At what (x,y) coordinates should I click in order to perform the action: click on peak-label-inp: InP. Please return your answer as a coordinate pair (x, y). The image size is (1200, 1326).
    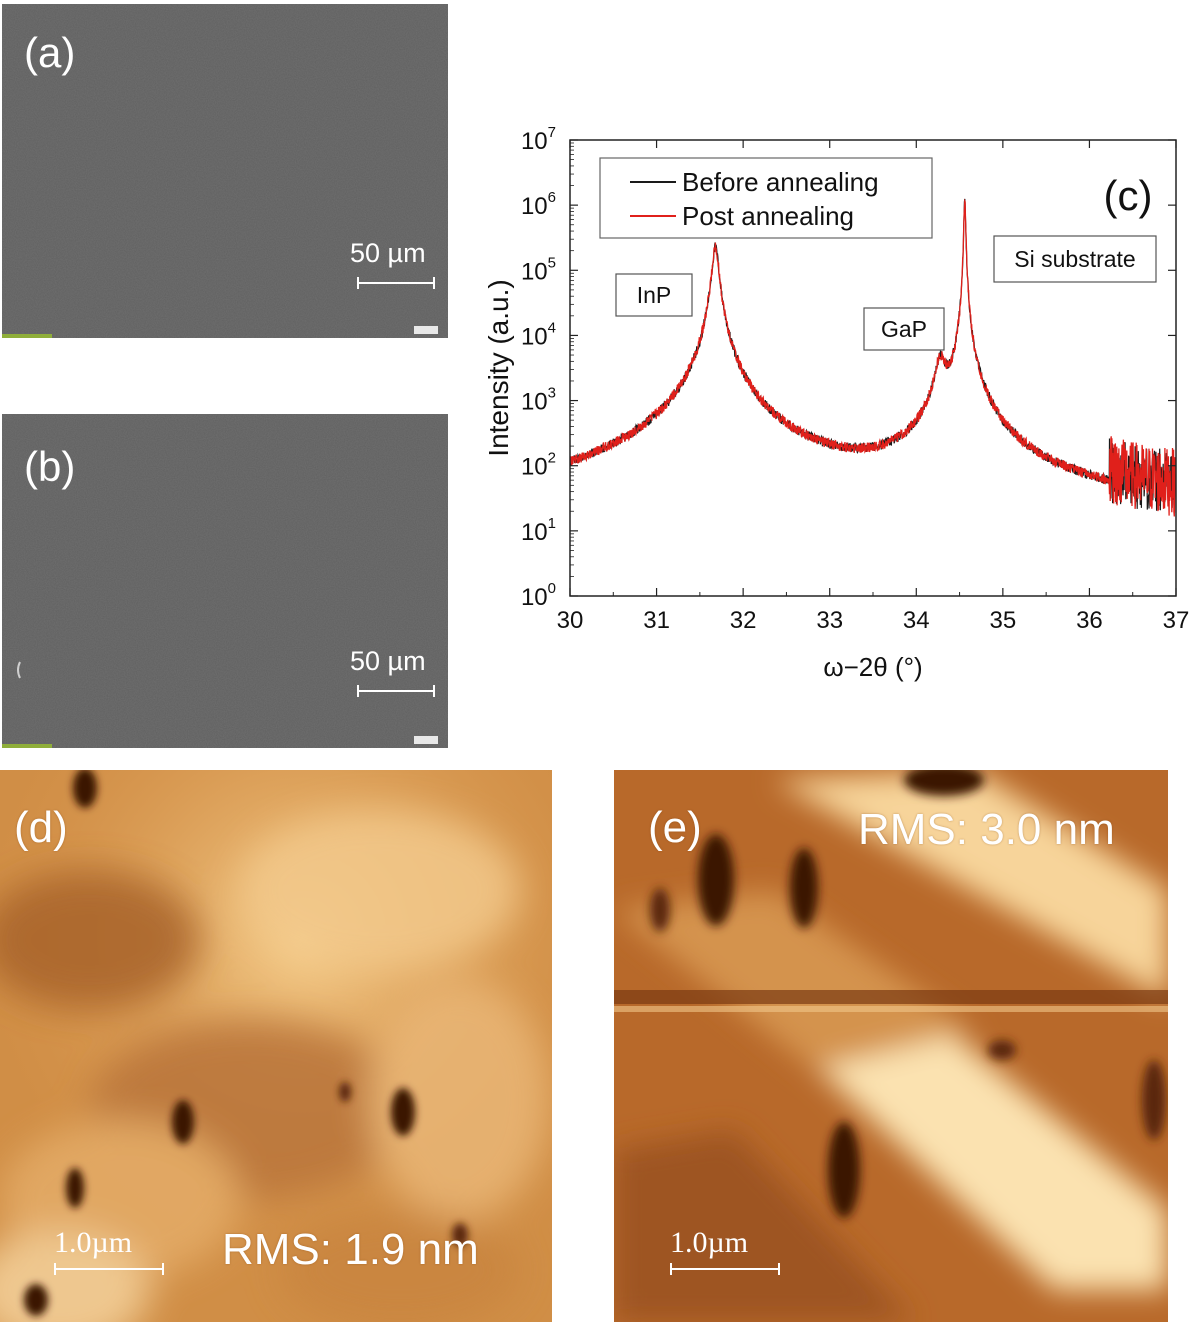
    Looking at the image, I should click on (654, 295).